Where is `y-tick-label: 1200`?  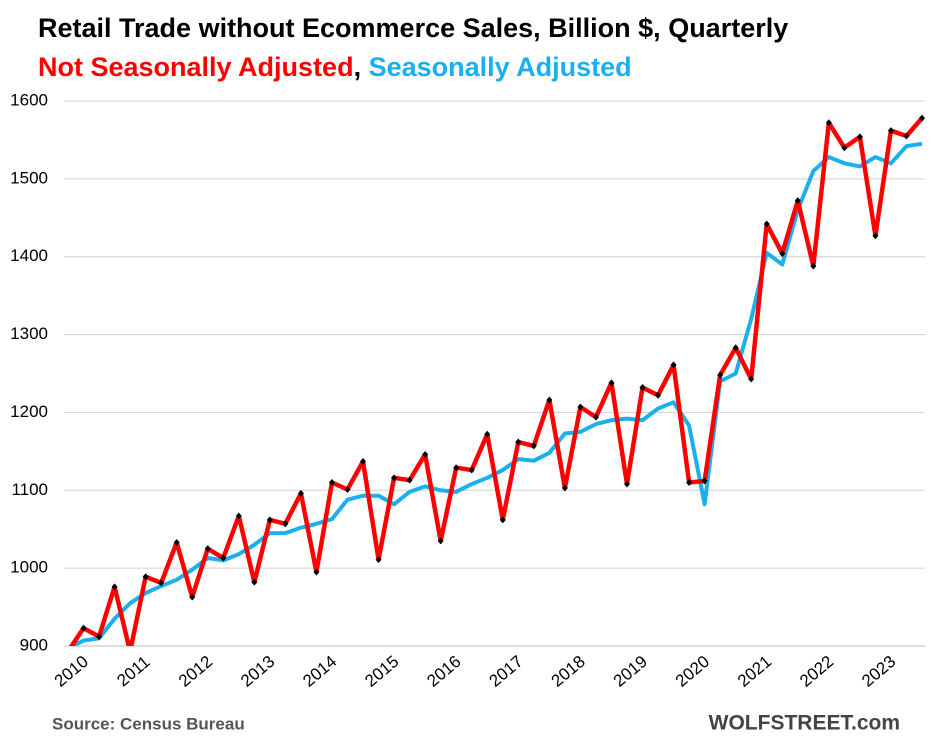
y-tick-label: 1200 is located at coordinates (29, 411).